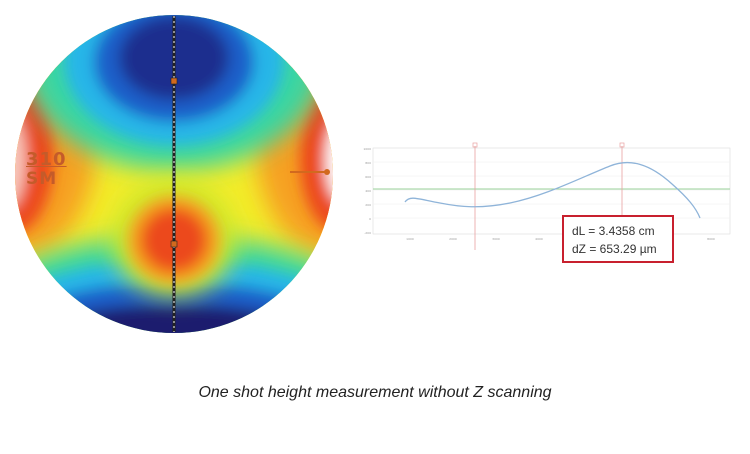  I want to click on section-marker-top, so click(174, 81).